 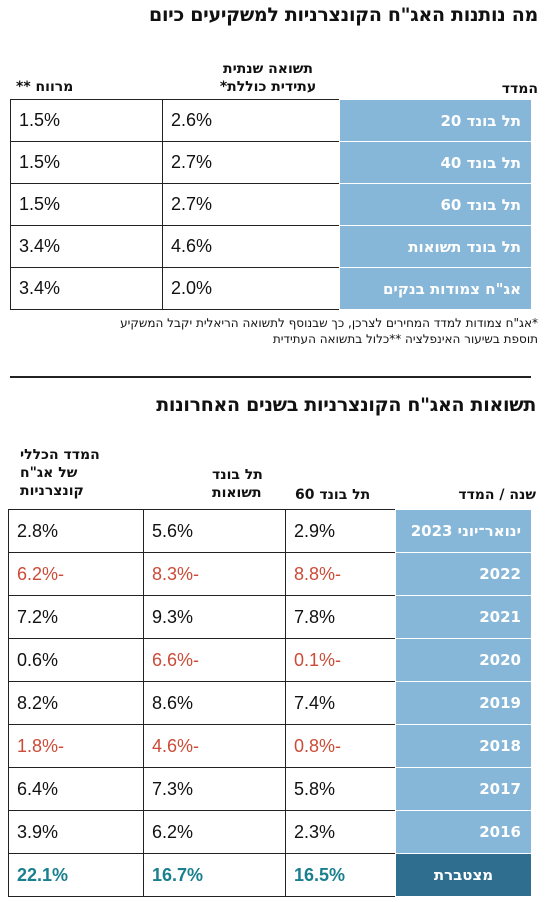 I want to click on table-row: 2020 -0.1% -6.6% 0.6%, so click(x=270, y=660).